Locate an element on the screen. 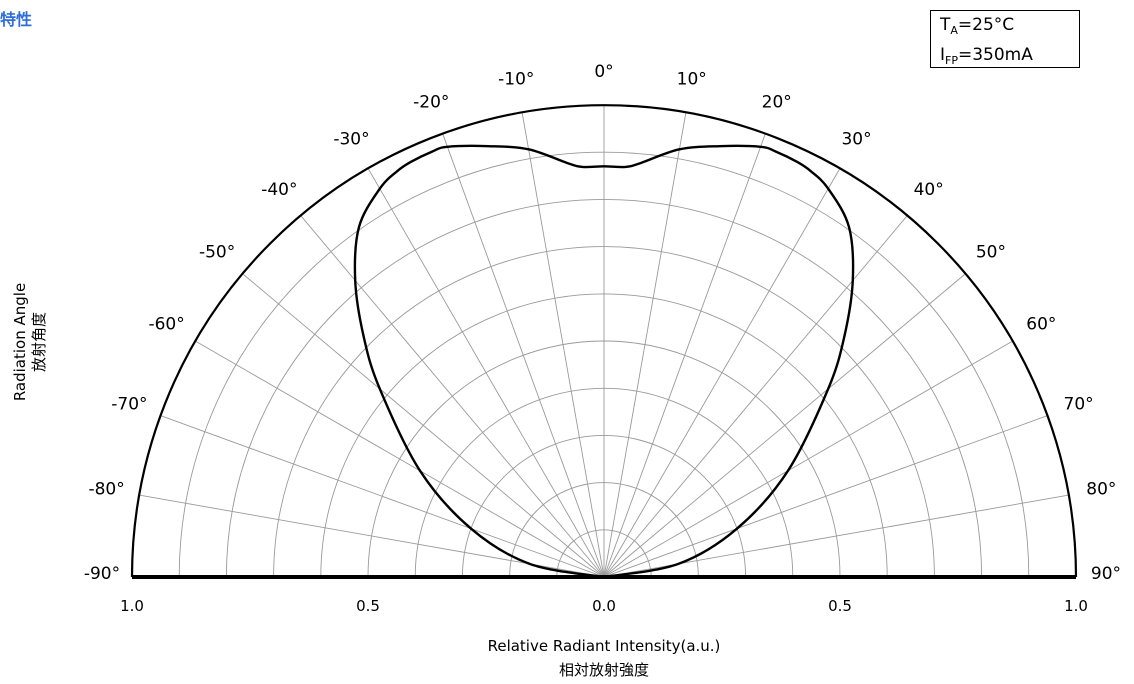 This screenshot has height=684, width=1134. angle-tick-label: 20° is located at coordinates (777, 102).